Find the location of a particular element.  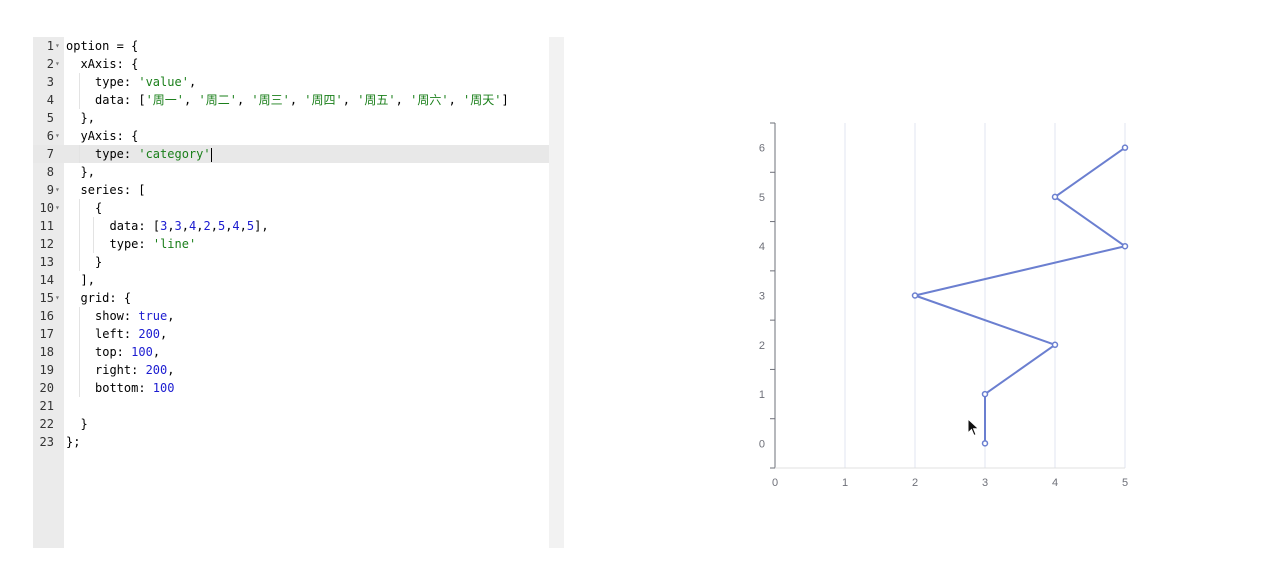

code-token: left: is located at coordinates (117, 334).